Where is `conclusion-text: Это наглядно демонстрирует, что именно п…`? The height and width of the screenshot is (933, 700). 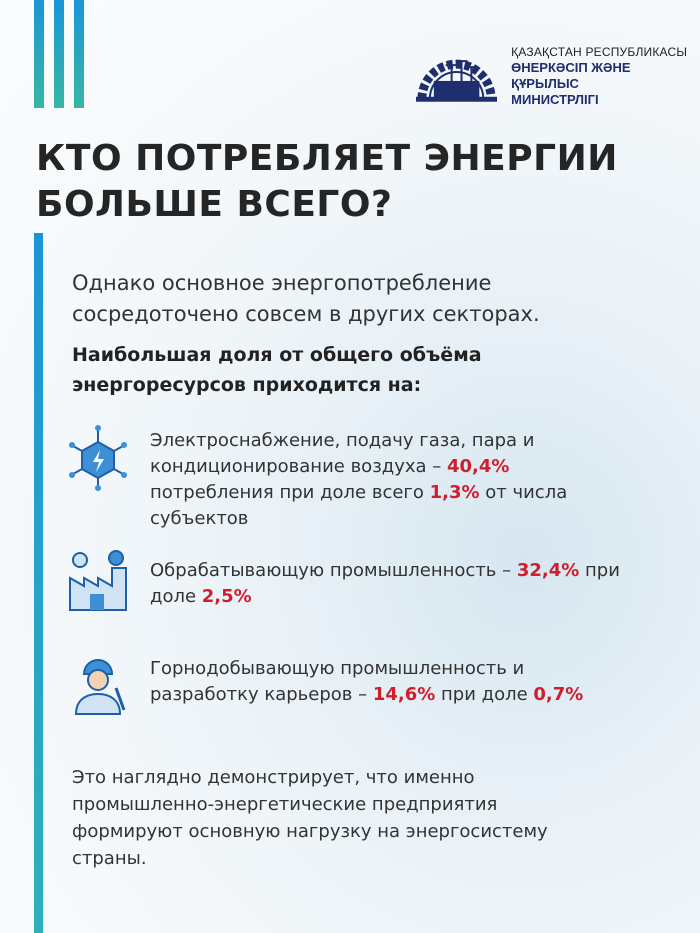 conclusion-text: Это наглядно демонстрирует, что именно п… is located at coordinates (310, 818).